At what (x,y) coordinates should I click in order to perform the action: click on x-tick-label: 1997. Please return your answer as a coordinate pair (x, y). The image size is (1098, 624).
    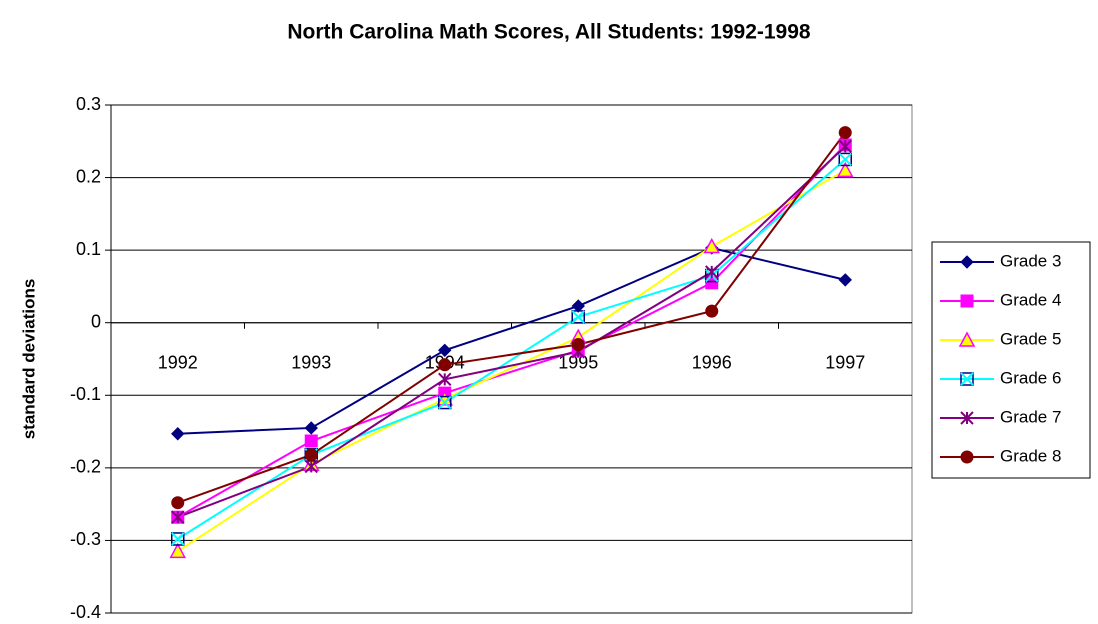
    Looking at the image, I should click on (845, 362).